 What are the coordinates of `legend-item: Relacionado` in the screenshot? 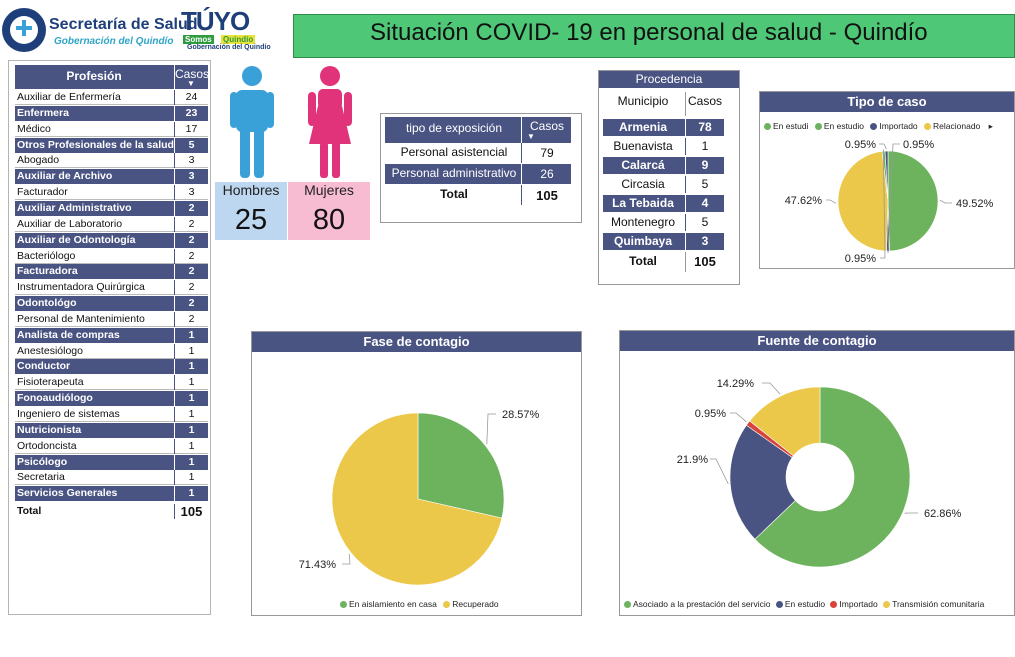 It's located at (952, 126).